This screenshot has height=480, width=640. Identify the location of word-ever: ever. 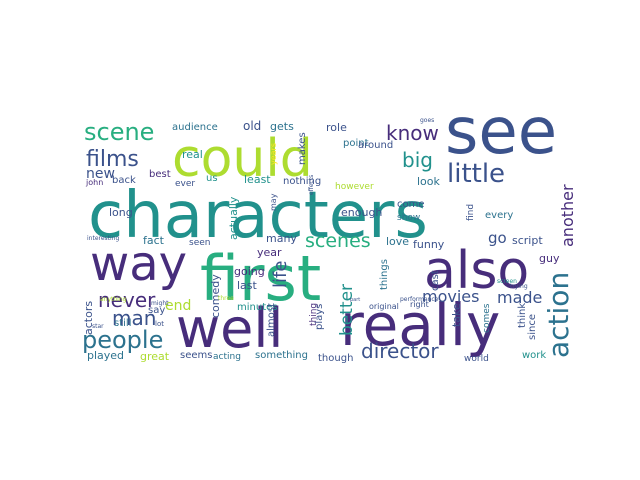
(185, 184).